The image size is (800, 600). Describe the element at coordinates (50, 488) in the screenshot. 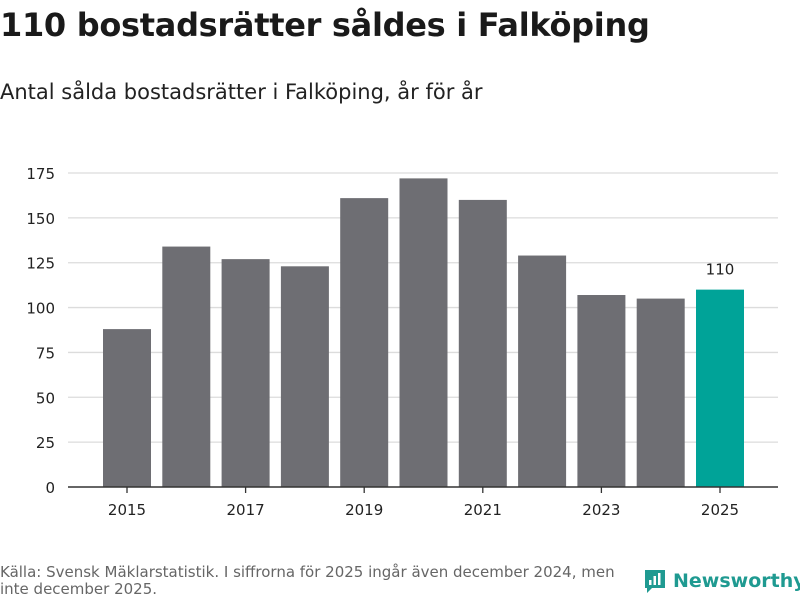

I see `y-tick-label: 0` at that location.